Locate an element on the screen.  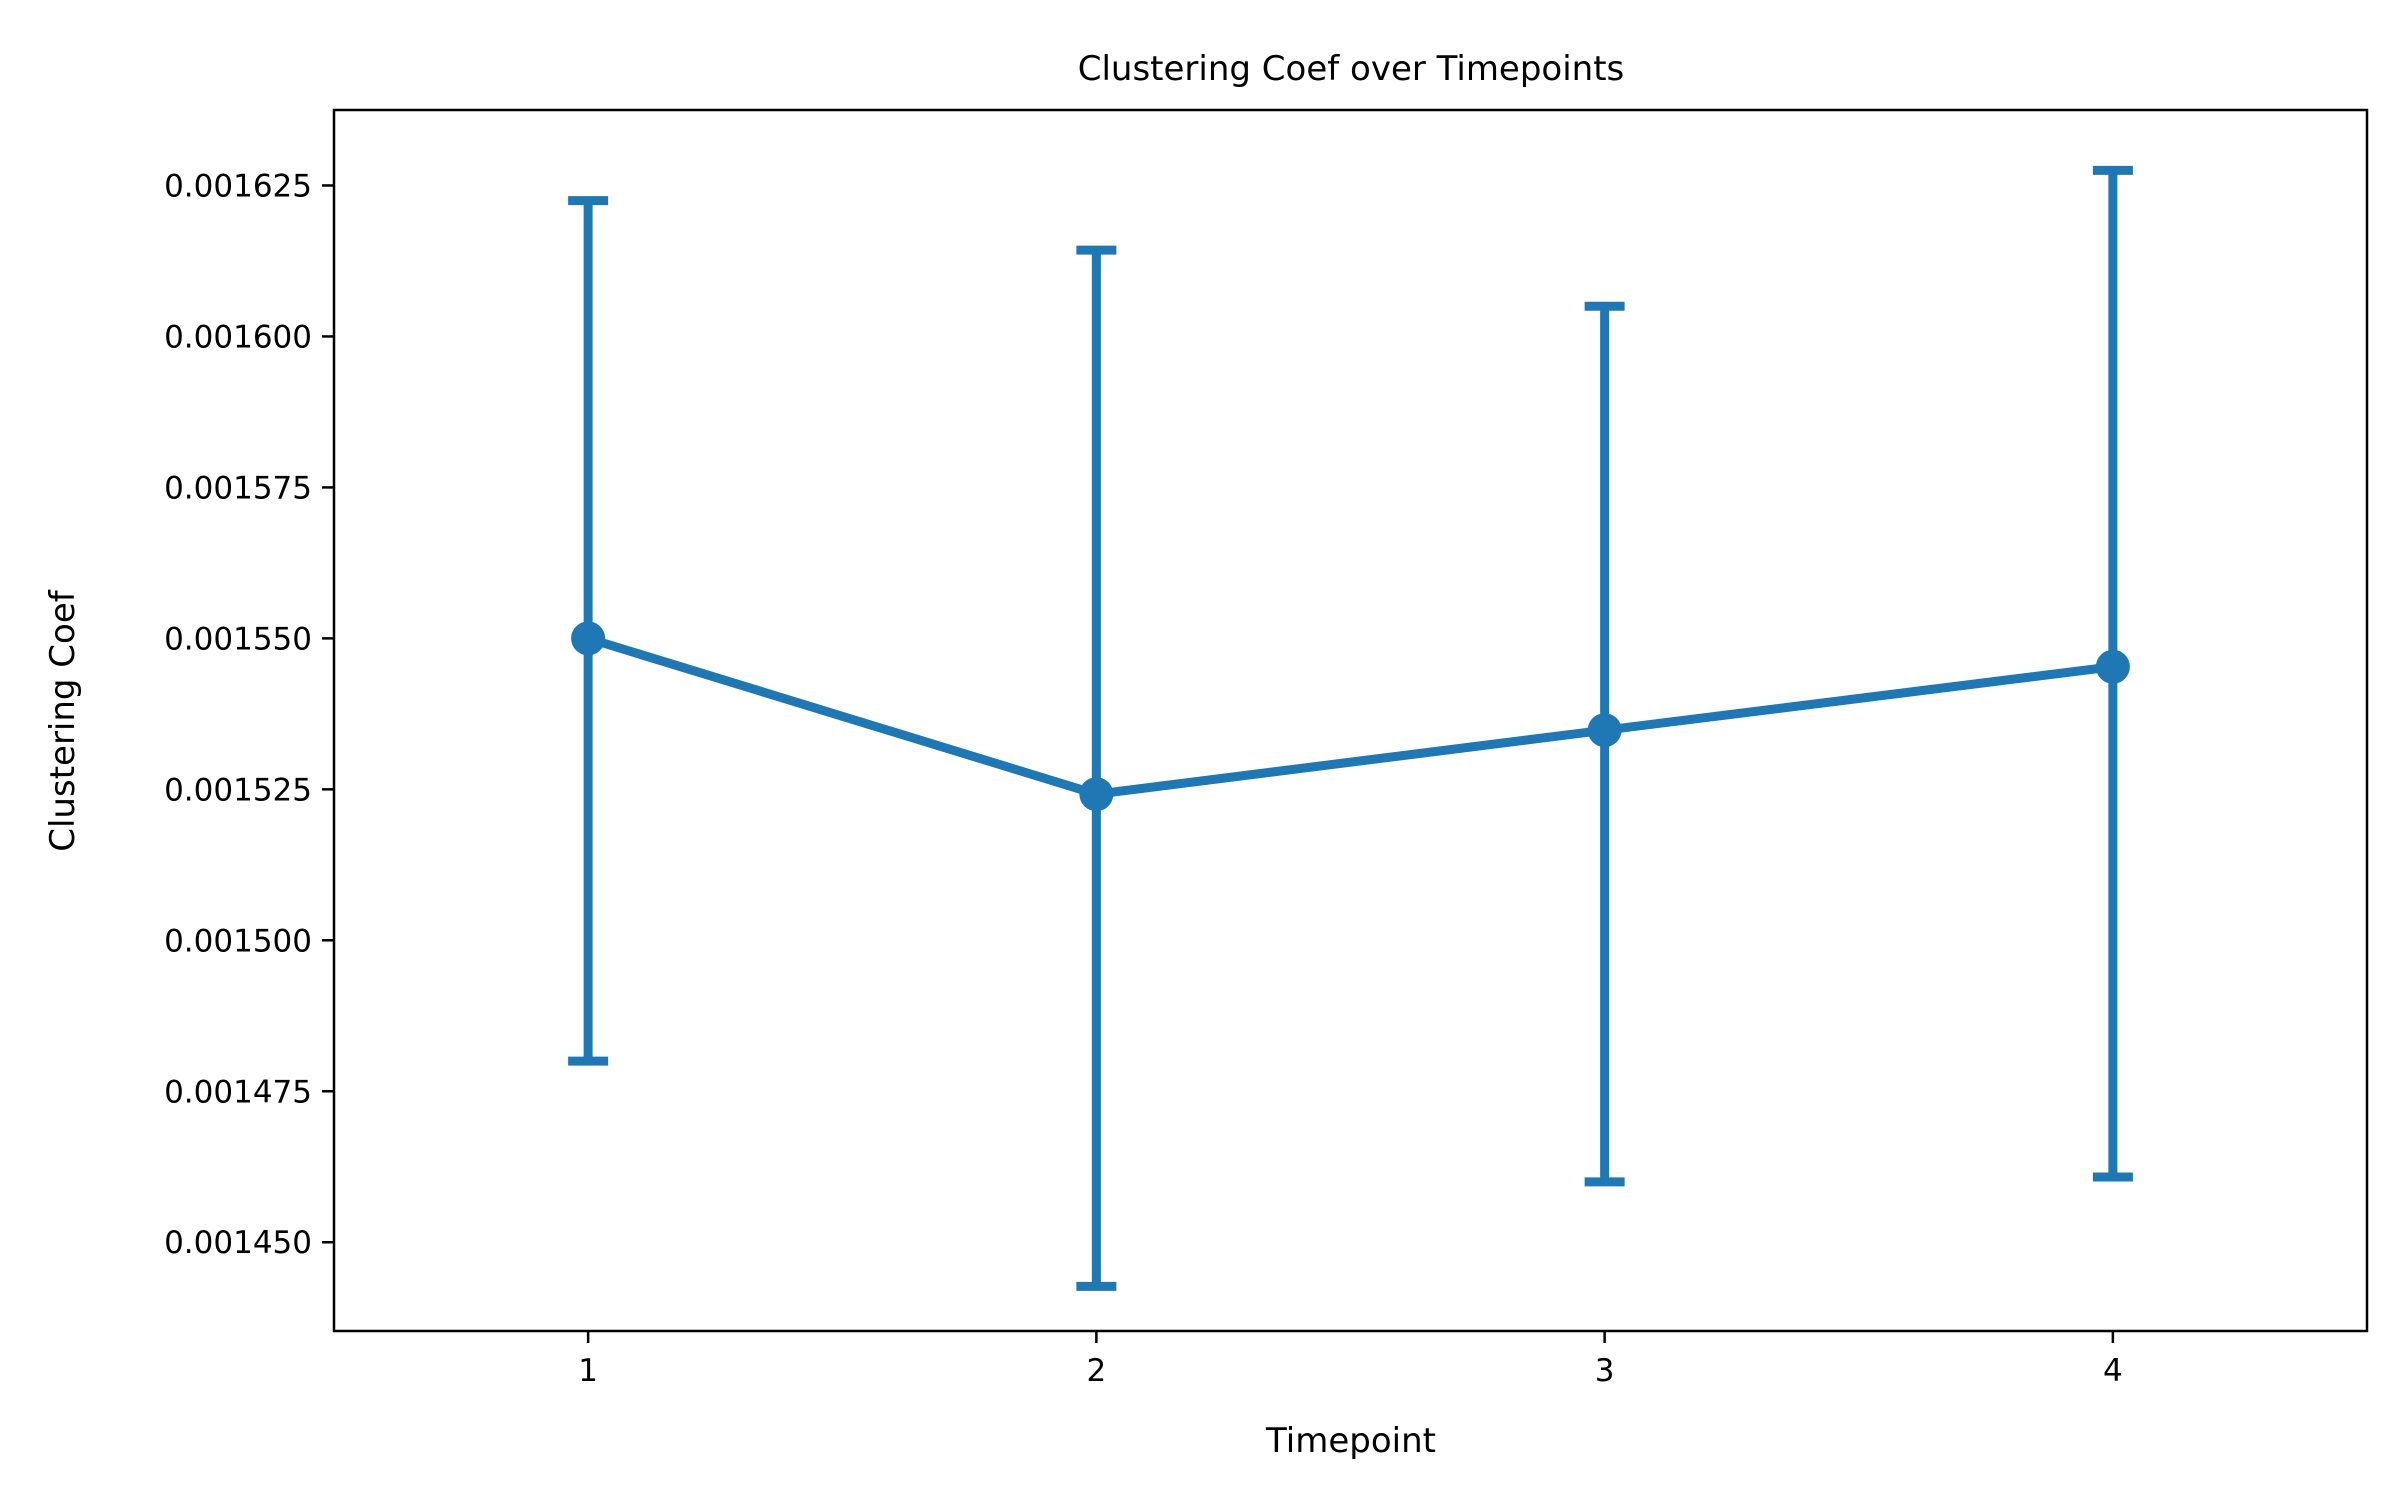
x-axis-label: Timepoint is located at coordinates (1350, 1441).